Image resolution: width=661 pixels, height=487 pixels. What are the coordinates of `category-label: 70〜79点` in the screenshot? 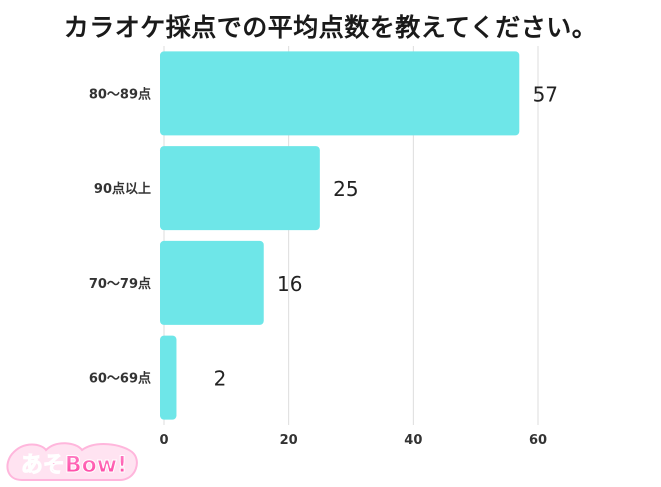 It's located at (120, 284).